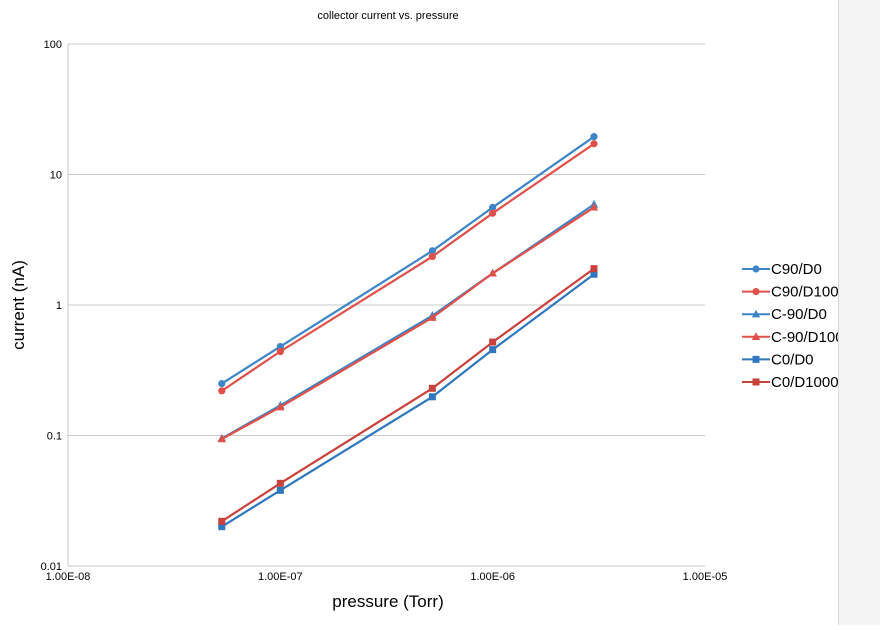  I want to click on x-tick-label: 1.00E-08, so click(68, 577).